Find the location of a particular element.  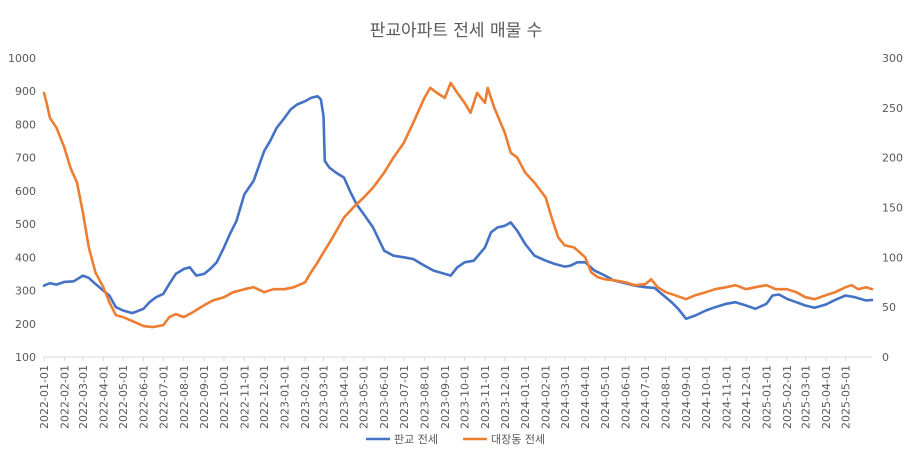

x-tick-label: 2025-03-01 is located at coordinates (805, 397).